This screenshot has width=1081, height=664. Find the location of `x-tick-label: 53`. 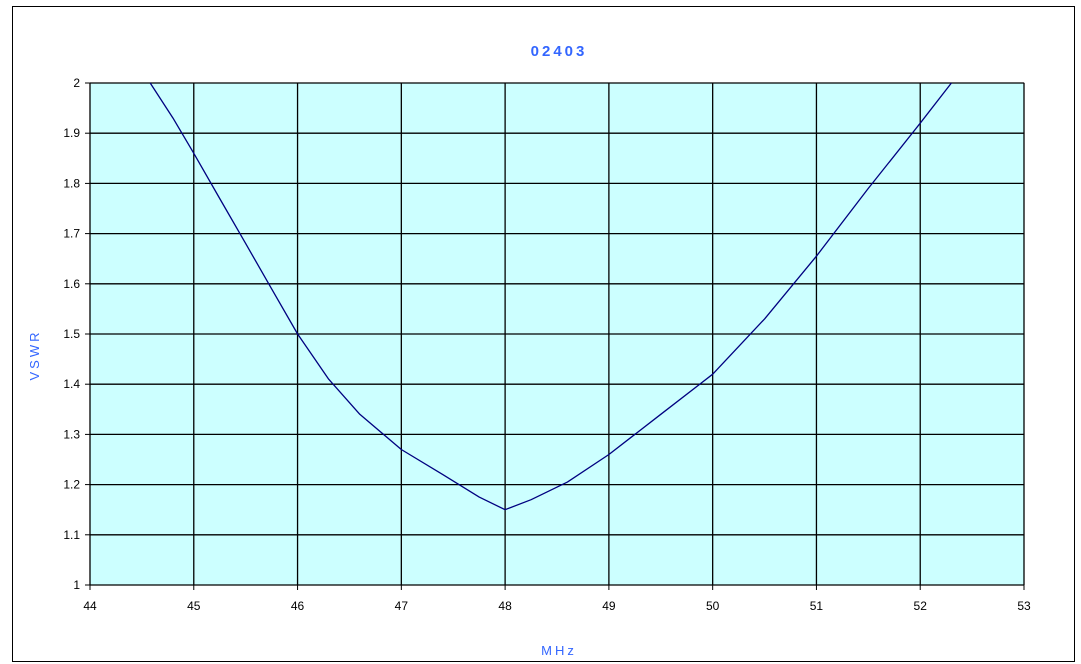

x-tick-label: 53 is located at coordinates (1024, 606).